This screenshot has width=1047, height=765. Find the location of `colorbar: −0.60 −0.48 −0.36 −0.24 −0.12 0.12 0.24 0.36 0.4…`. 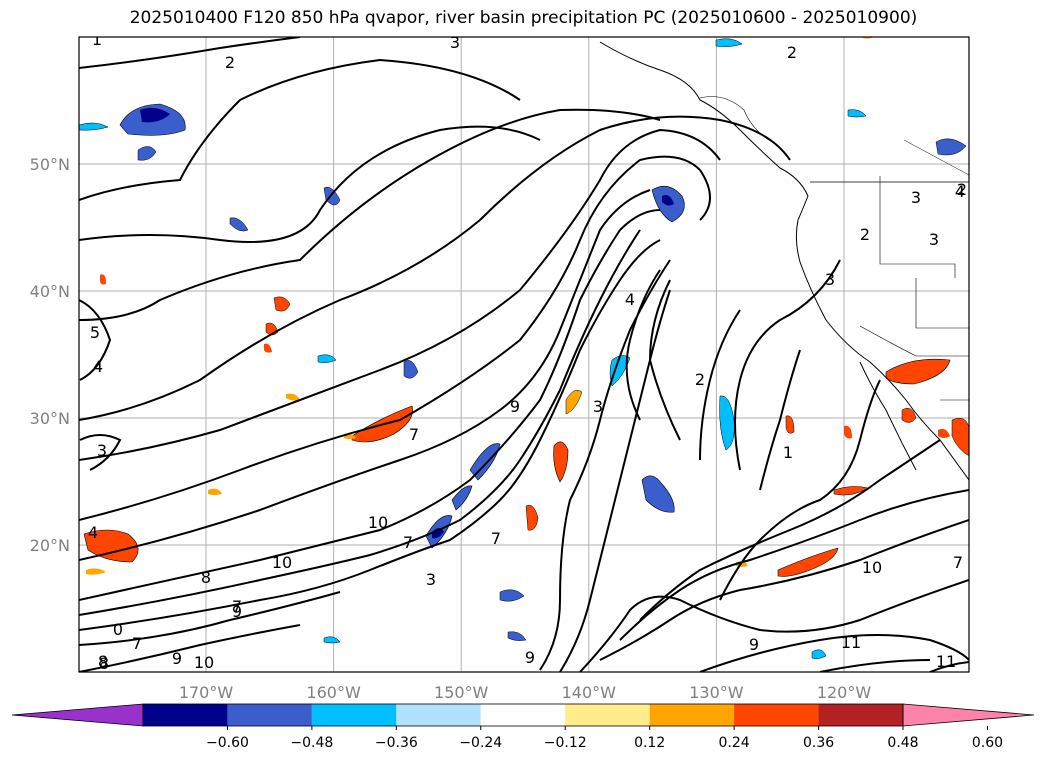

colorbar: −0.60 −0.48 −0.36 −0.24 −0.12 0.12 0.24 0.36 0.4… is located at coordinates (523, 727).